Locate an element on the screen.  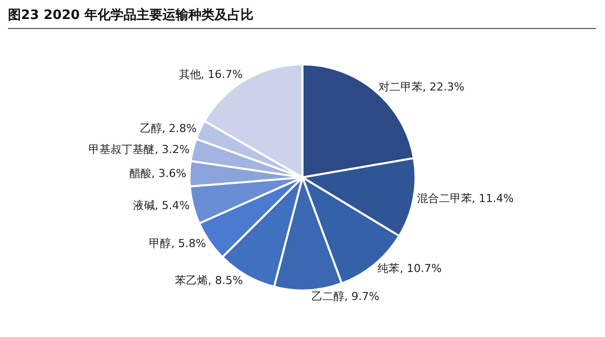
slice-label: 甲基叔丁基醚, 3.2% is located at coordinates (139, 149).